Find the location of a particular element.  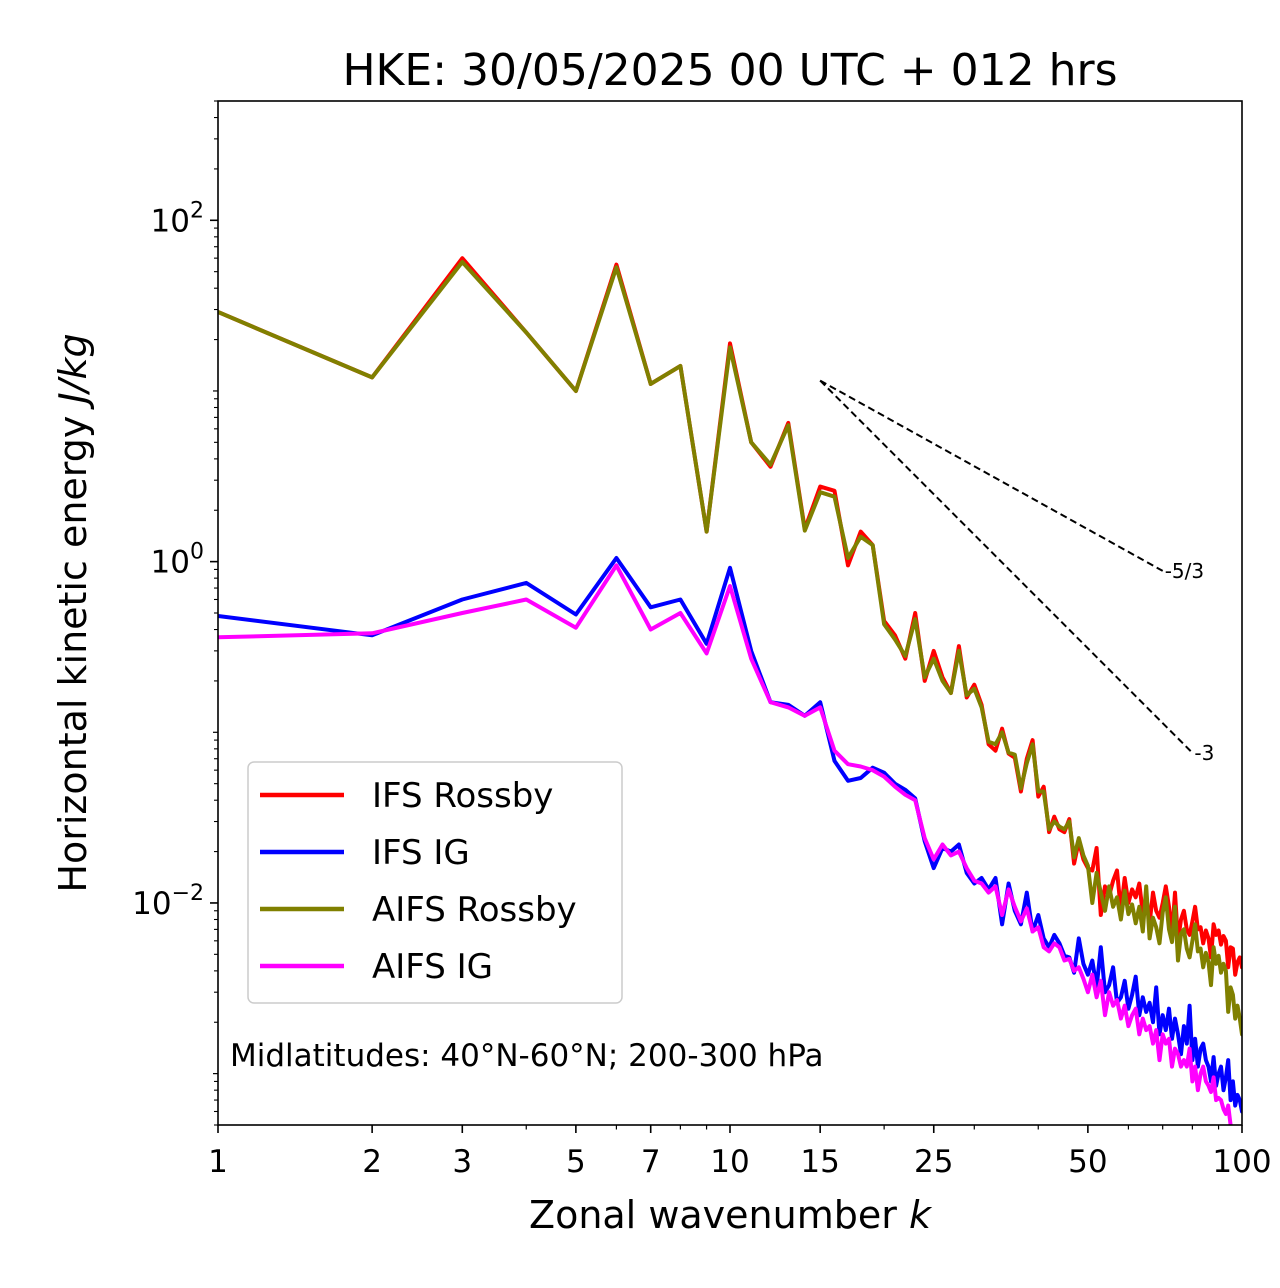

y-axis-label: Horizontal kinetic energy J/kg is located at coordinates (73, 612).